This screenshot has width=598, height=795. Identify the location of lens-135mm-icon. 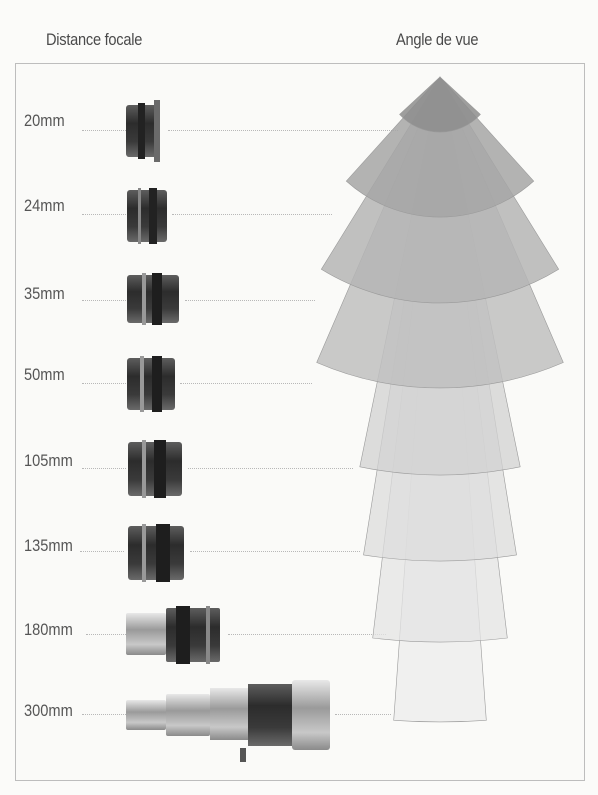
(156, 553).